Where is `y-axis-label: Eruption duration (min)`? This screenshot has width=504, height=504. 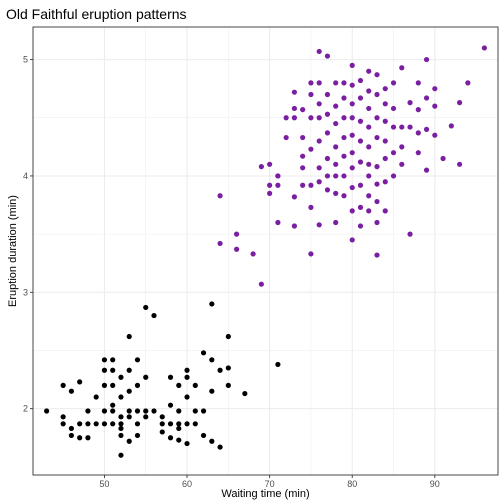 y-axis-label: Eruption duration (min) is located at coordinates (13, 251).